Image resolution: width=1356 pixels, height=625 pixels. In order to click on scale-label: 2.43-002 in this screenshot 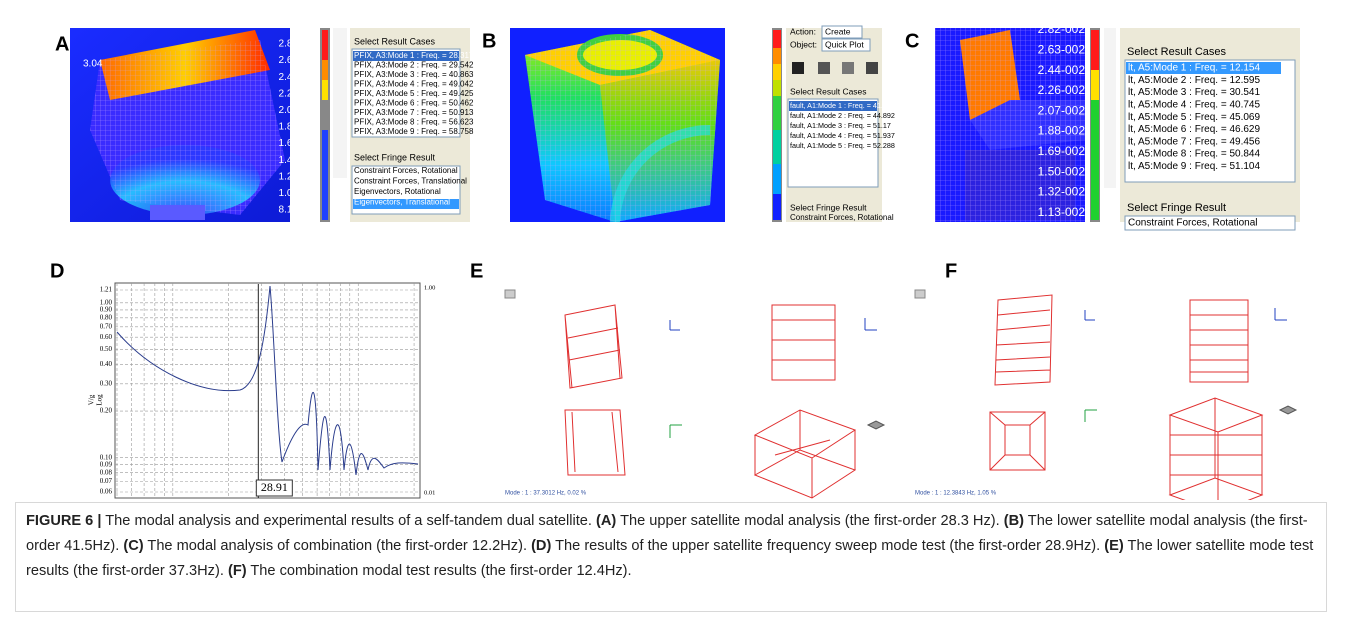, I will do `click(299, 77)`.